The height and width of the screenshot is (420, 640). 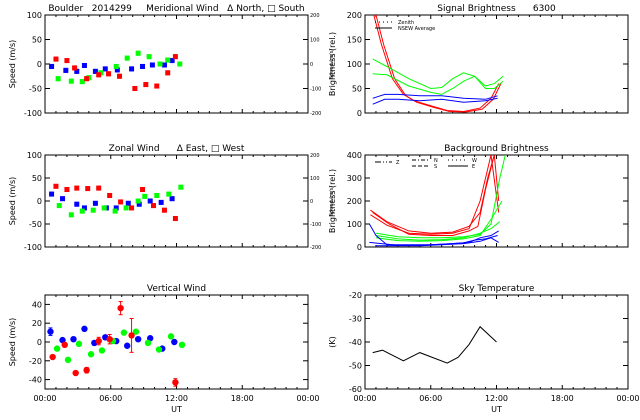 What do you see at coordinates (398, 163) in the screenshot?
I see `legend-label: Z` at bounding box center [398, 163].